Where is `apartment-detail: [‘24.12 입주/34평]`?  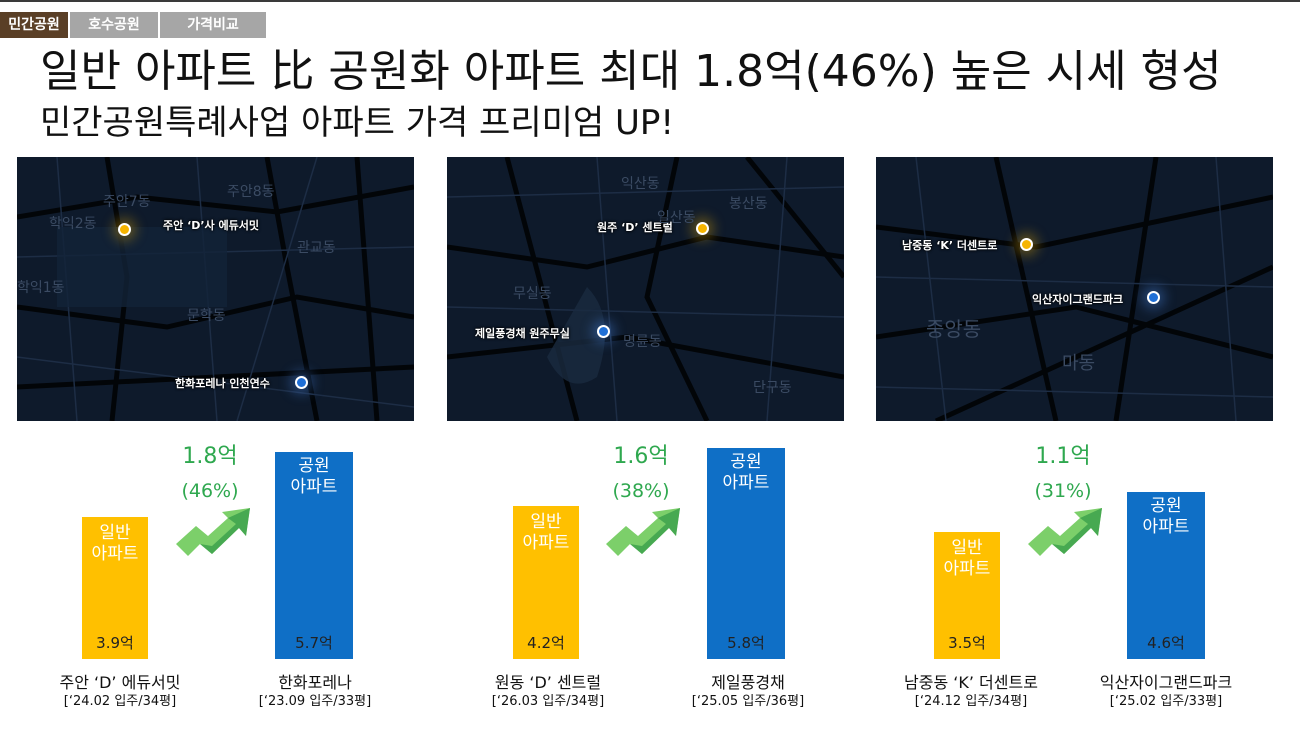
apartment-detail: [‘24.12 입주/34평] is located at coordinates (971, 701).